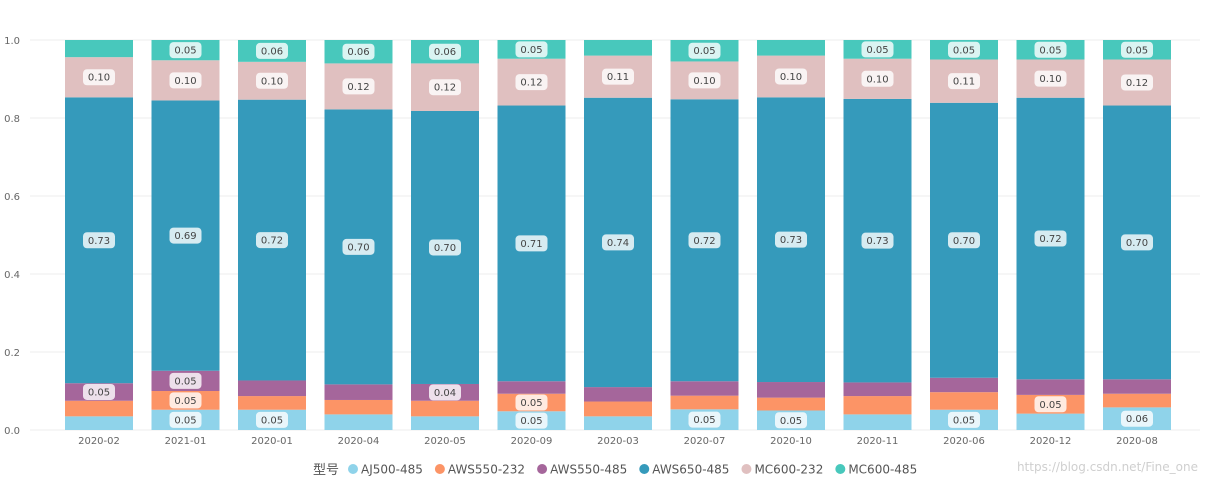  I want to click on data-label: 0.04, so click(445, 393).